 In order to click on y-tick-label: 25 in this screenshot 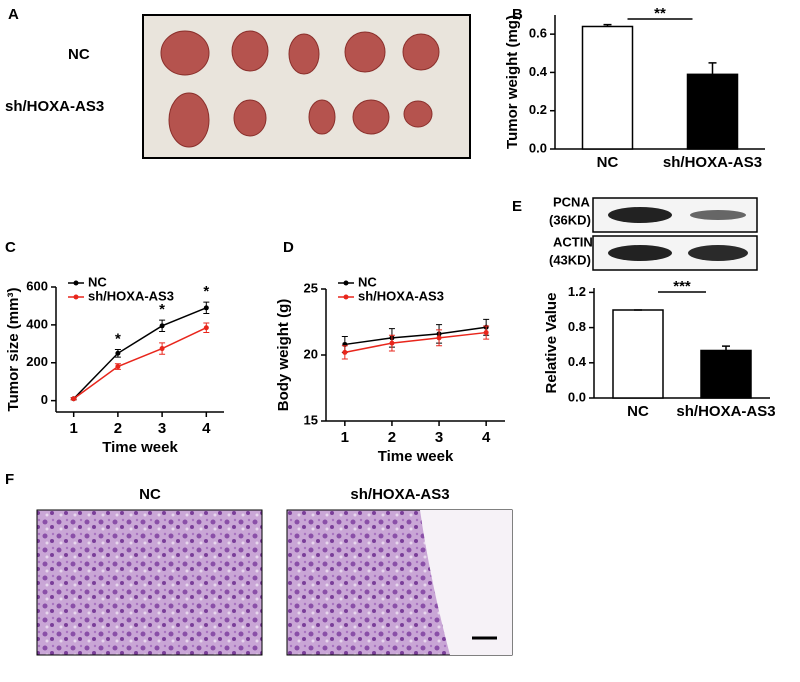, I will do `click(311, 287)`.